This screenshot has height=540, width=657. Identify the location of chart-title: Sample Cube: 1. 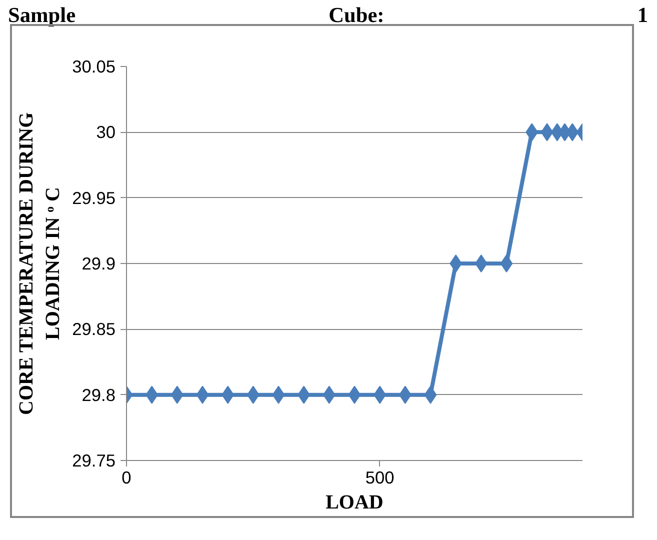
(328, 15).